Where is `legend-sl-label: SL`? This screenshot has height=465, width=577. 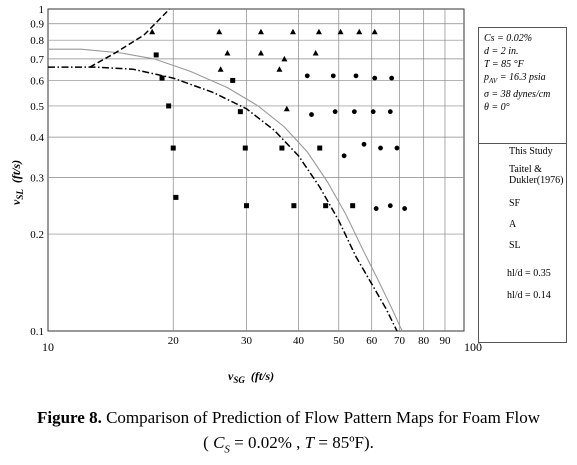
legend-sl-label: SL is located at coordinates (515, 245).